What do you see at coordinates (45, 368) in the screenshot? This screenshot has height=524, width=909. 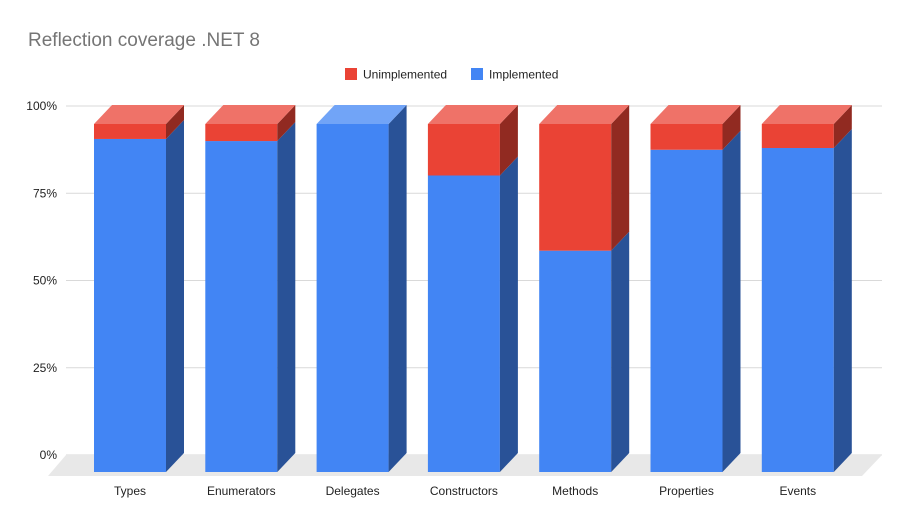 I see `y-tick-label: 25%` at bounding box center [45, 368].